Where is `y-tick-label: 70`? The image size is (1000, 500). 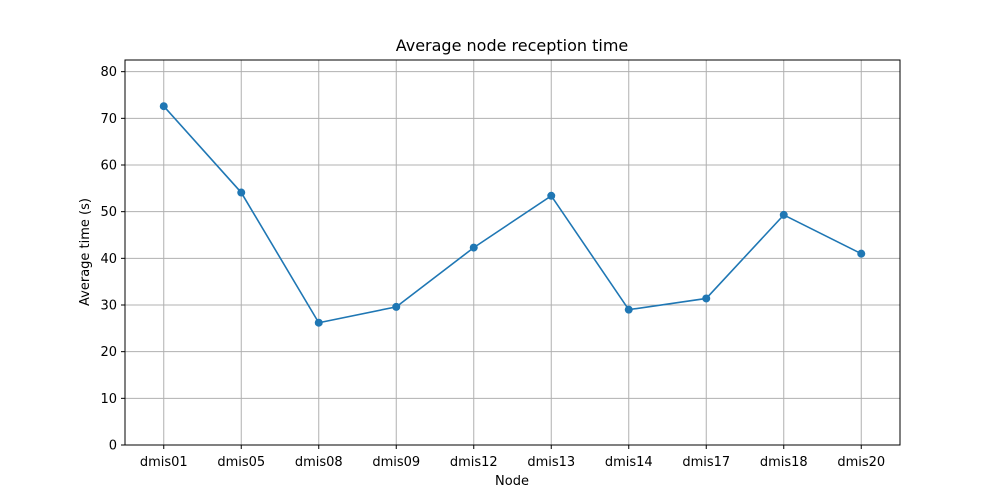
y-tick-label: 70 is located at coordinates (108, 119).